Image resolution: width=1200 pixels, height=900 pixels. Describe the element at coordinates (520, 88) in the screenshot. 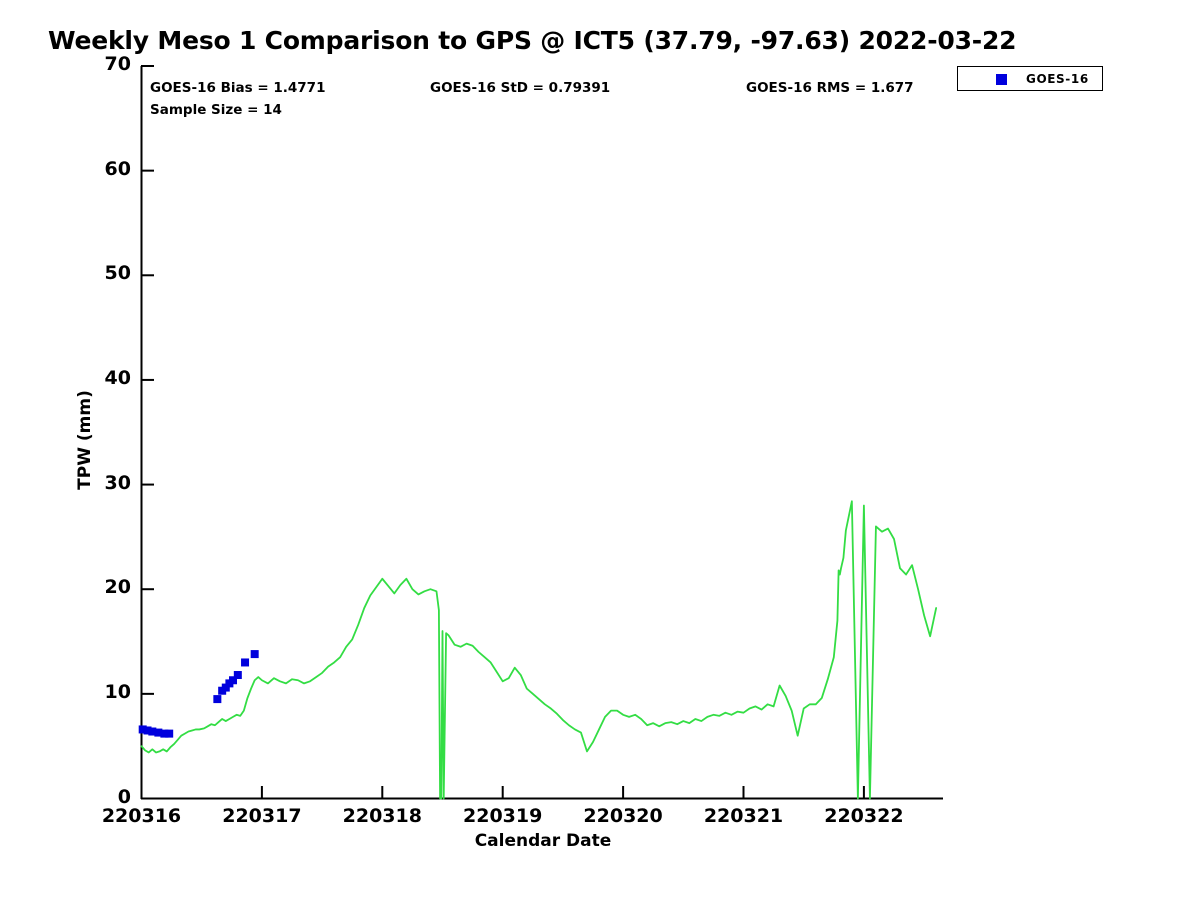

I see `stat-std: GOES-16 StD = 0.79391` at that location.